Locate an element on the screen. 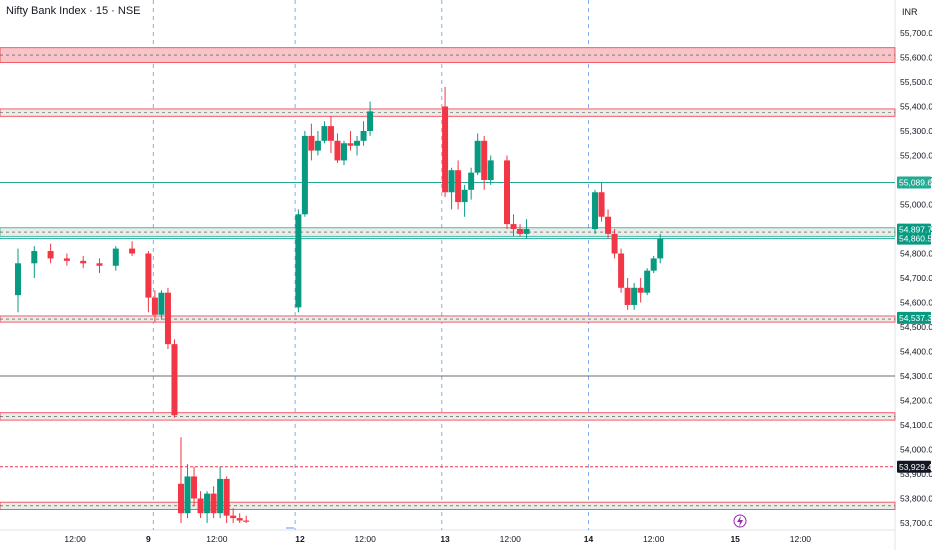 The width and height of the screenshot is (932, 550). price-tick-label: 54,000.00 is located at coordinates (916, 450).